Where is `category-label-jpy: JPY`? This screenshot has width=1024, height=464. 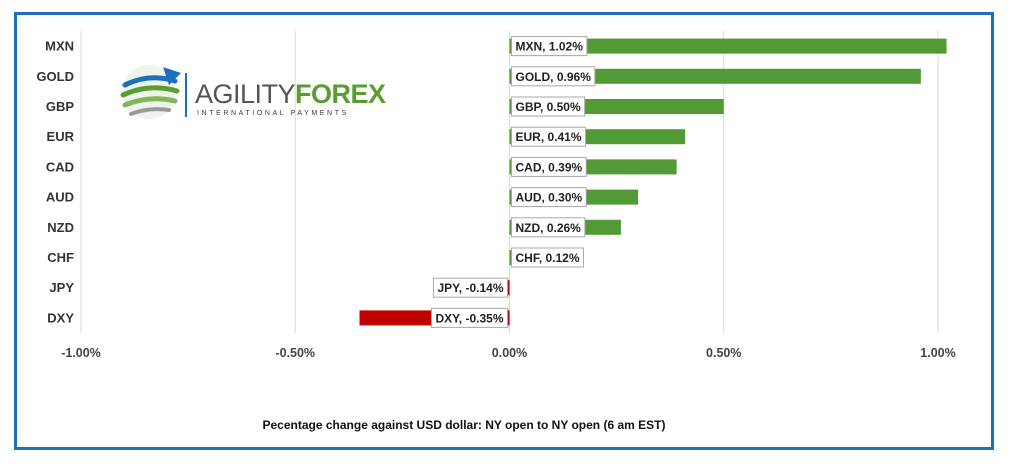
category-label-jpy: JPY is located at coordinates (61, 287).